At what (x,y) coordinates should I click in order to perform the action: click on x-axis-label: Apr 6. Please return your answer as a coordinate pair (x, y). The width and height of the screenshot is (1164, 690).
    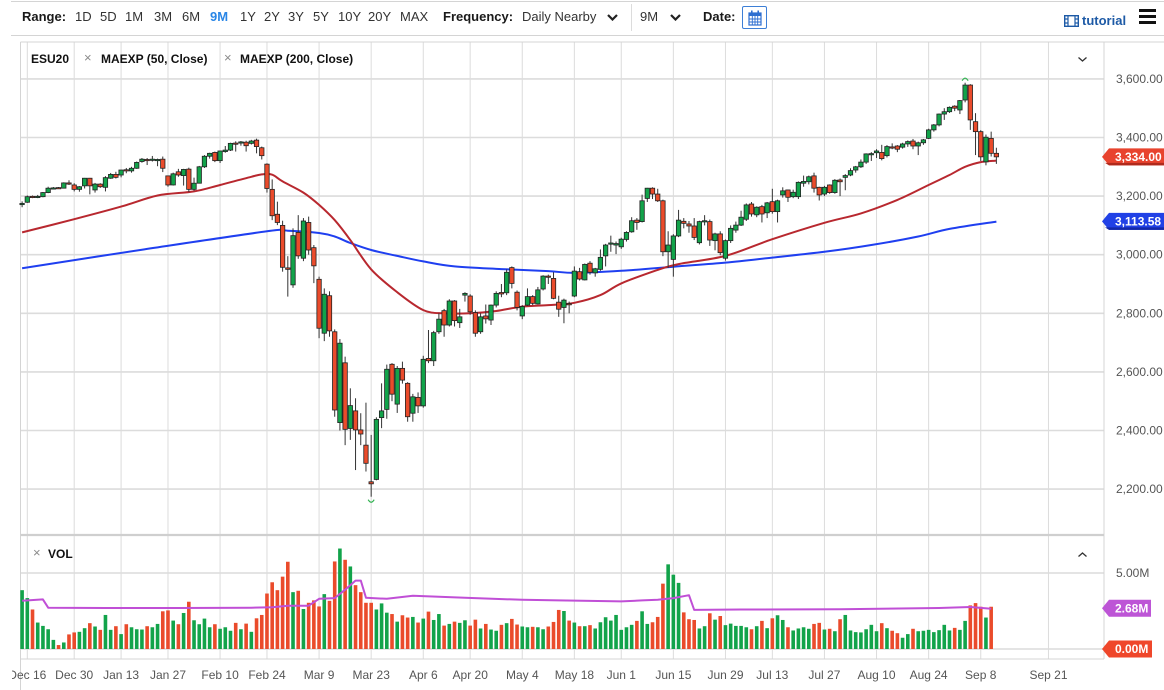
    Looking at the image, I should click on (423, 675).